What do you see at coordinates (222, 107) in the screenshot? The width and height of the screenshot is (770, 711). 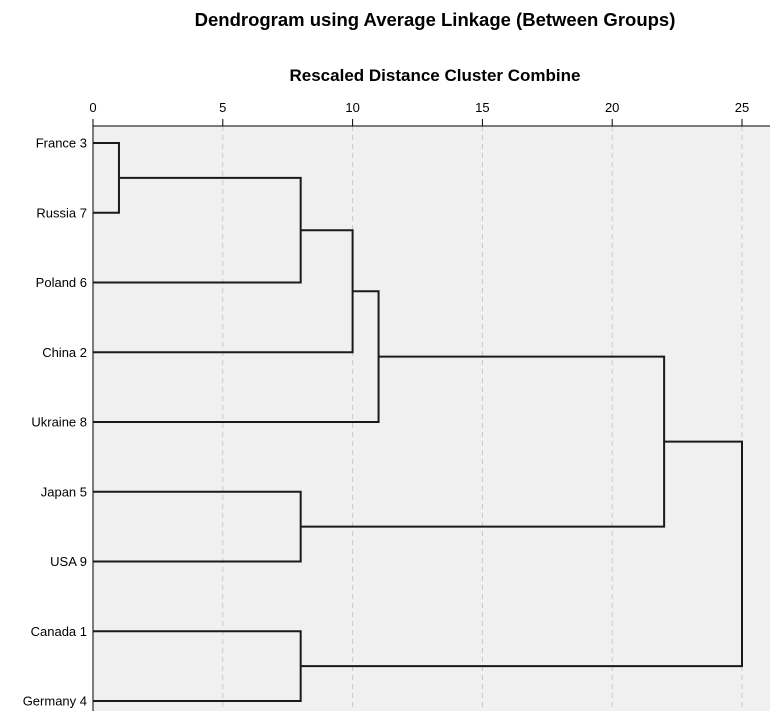 I see `x-tick-label-5: 5` at bounding box center [222, 107].